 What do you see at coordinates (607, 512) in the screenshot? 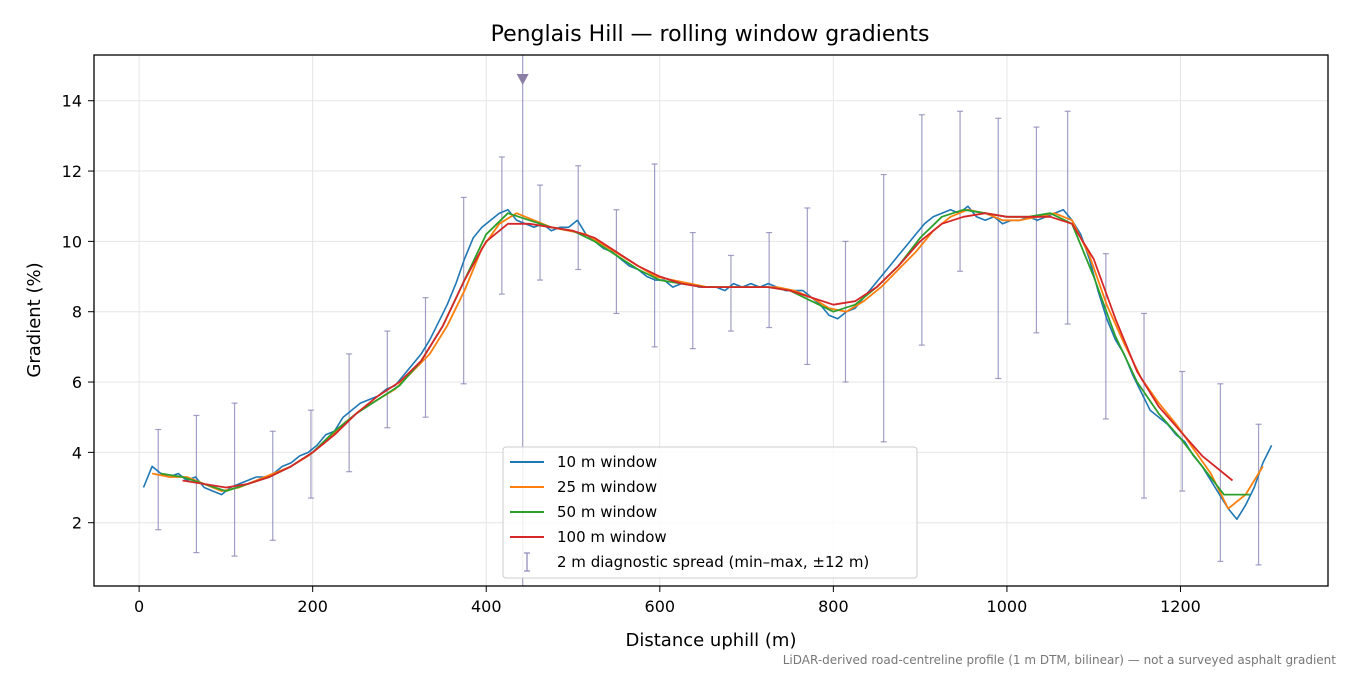
I see `legend-label-50m: 50 m window` at bounding box center [607, 512].